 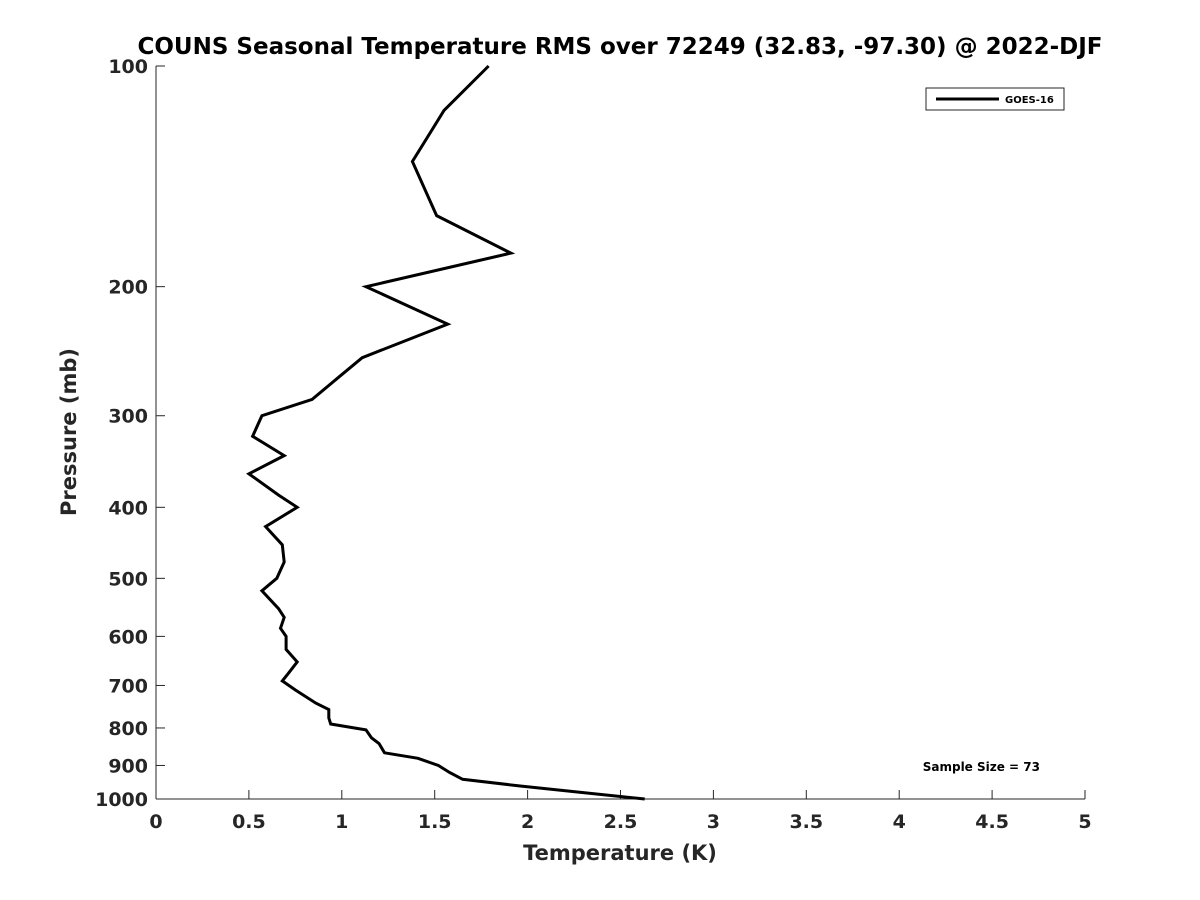 I want to click on y-tick-label: 200, so click(x=128, y=288).